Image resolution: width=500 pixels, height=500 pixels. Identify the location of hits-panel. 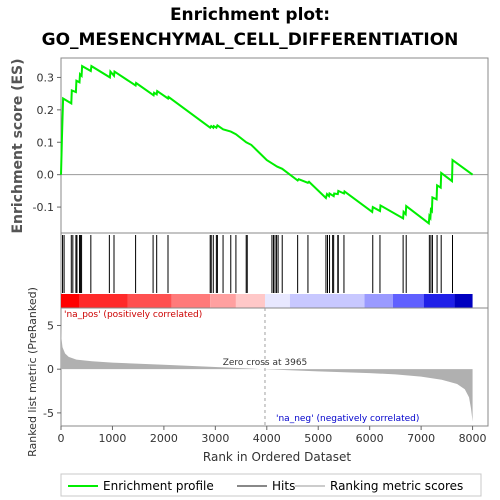
(274, 270).